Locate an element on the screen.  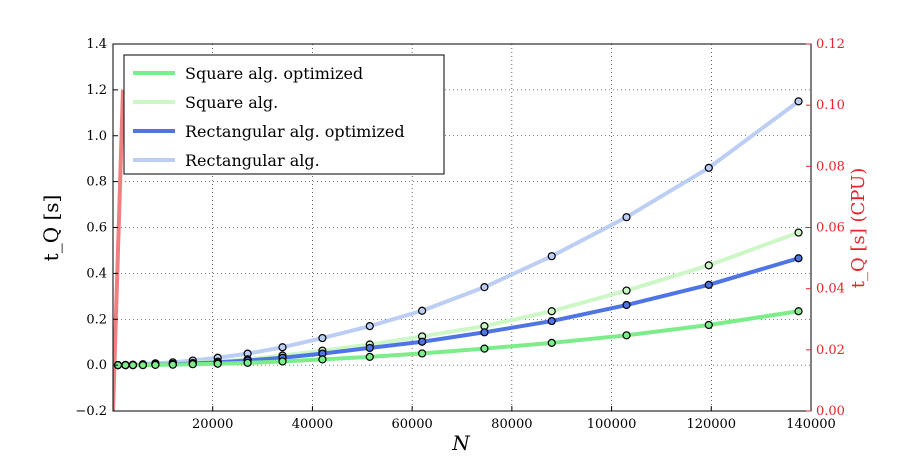
x-tick-label: 100000 is located at coordinates (612, 424).